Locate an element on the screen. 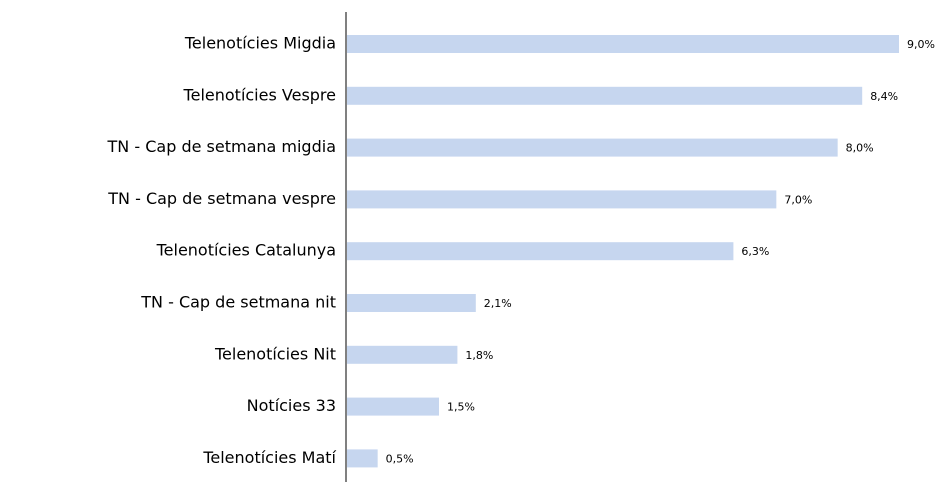 The width and height of the screenshot is (948, 482). value-label: 6,3% is located at coordinates (755, 251).